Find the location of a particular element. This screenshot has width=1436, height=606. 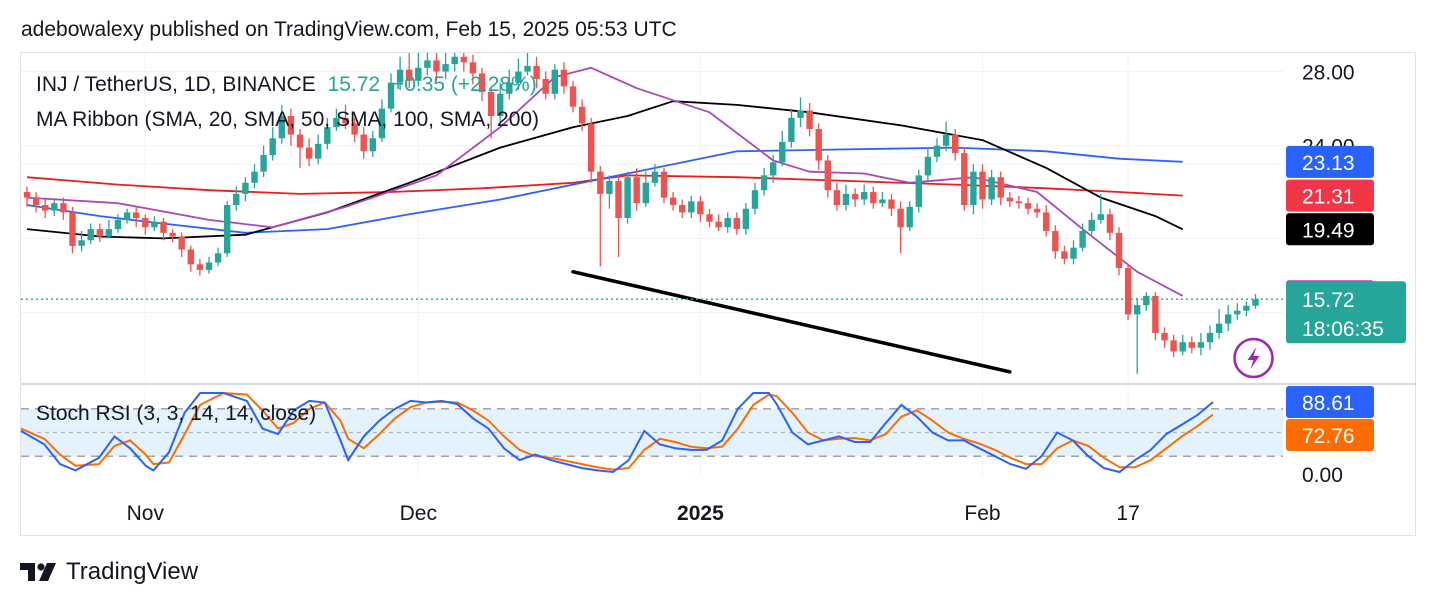

time-tick-17: 17 is located at coordinates (1127, 513).